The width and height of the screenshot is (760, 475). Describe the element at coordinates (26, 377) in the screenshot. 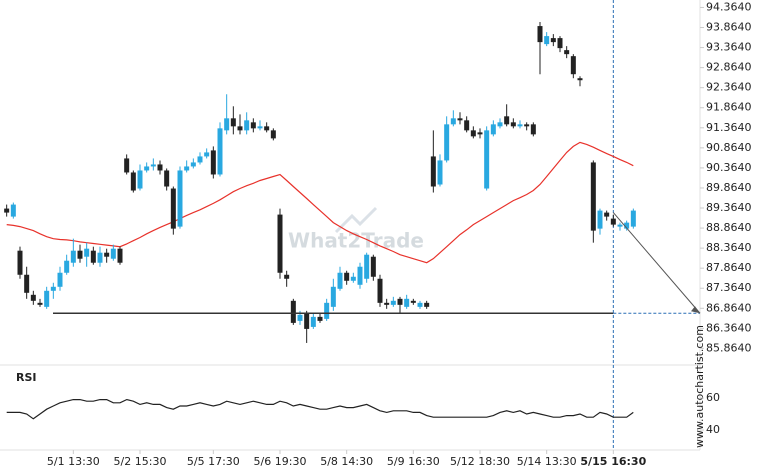

I see `rsi-title: RSI` at that location.